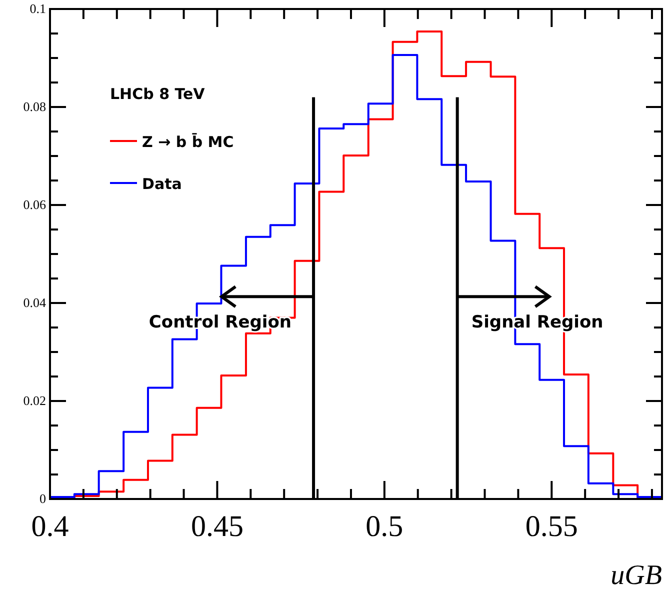 This screenshot has height=591, width=664. Describe the element at coordinates (551, 526) in the screenshot. I see `x-tick-label: 0.55` at that location.